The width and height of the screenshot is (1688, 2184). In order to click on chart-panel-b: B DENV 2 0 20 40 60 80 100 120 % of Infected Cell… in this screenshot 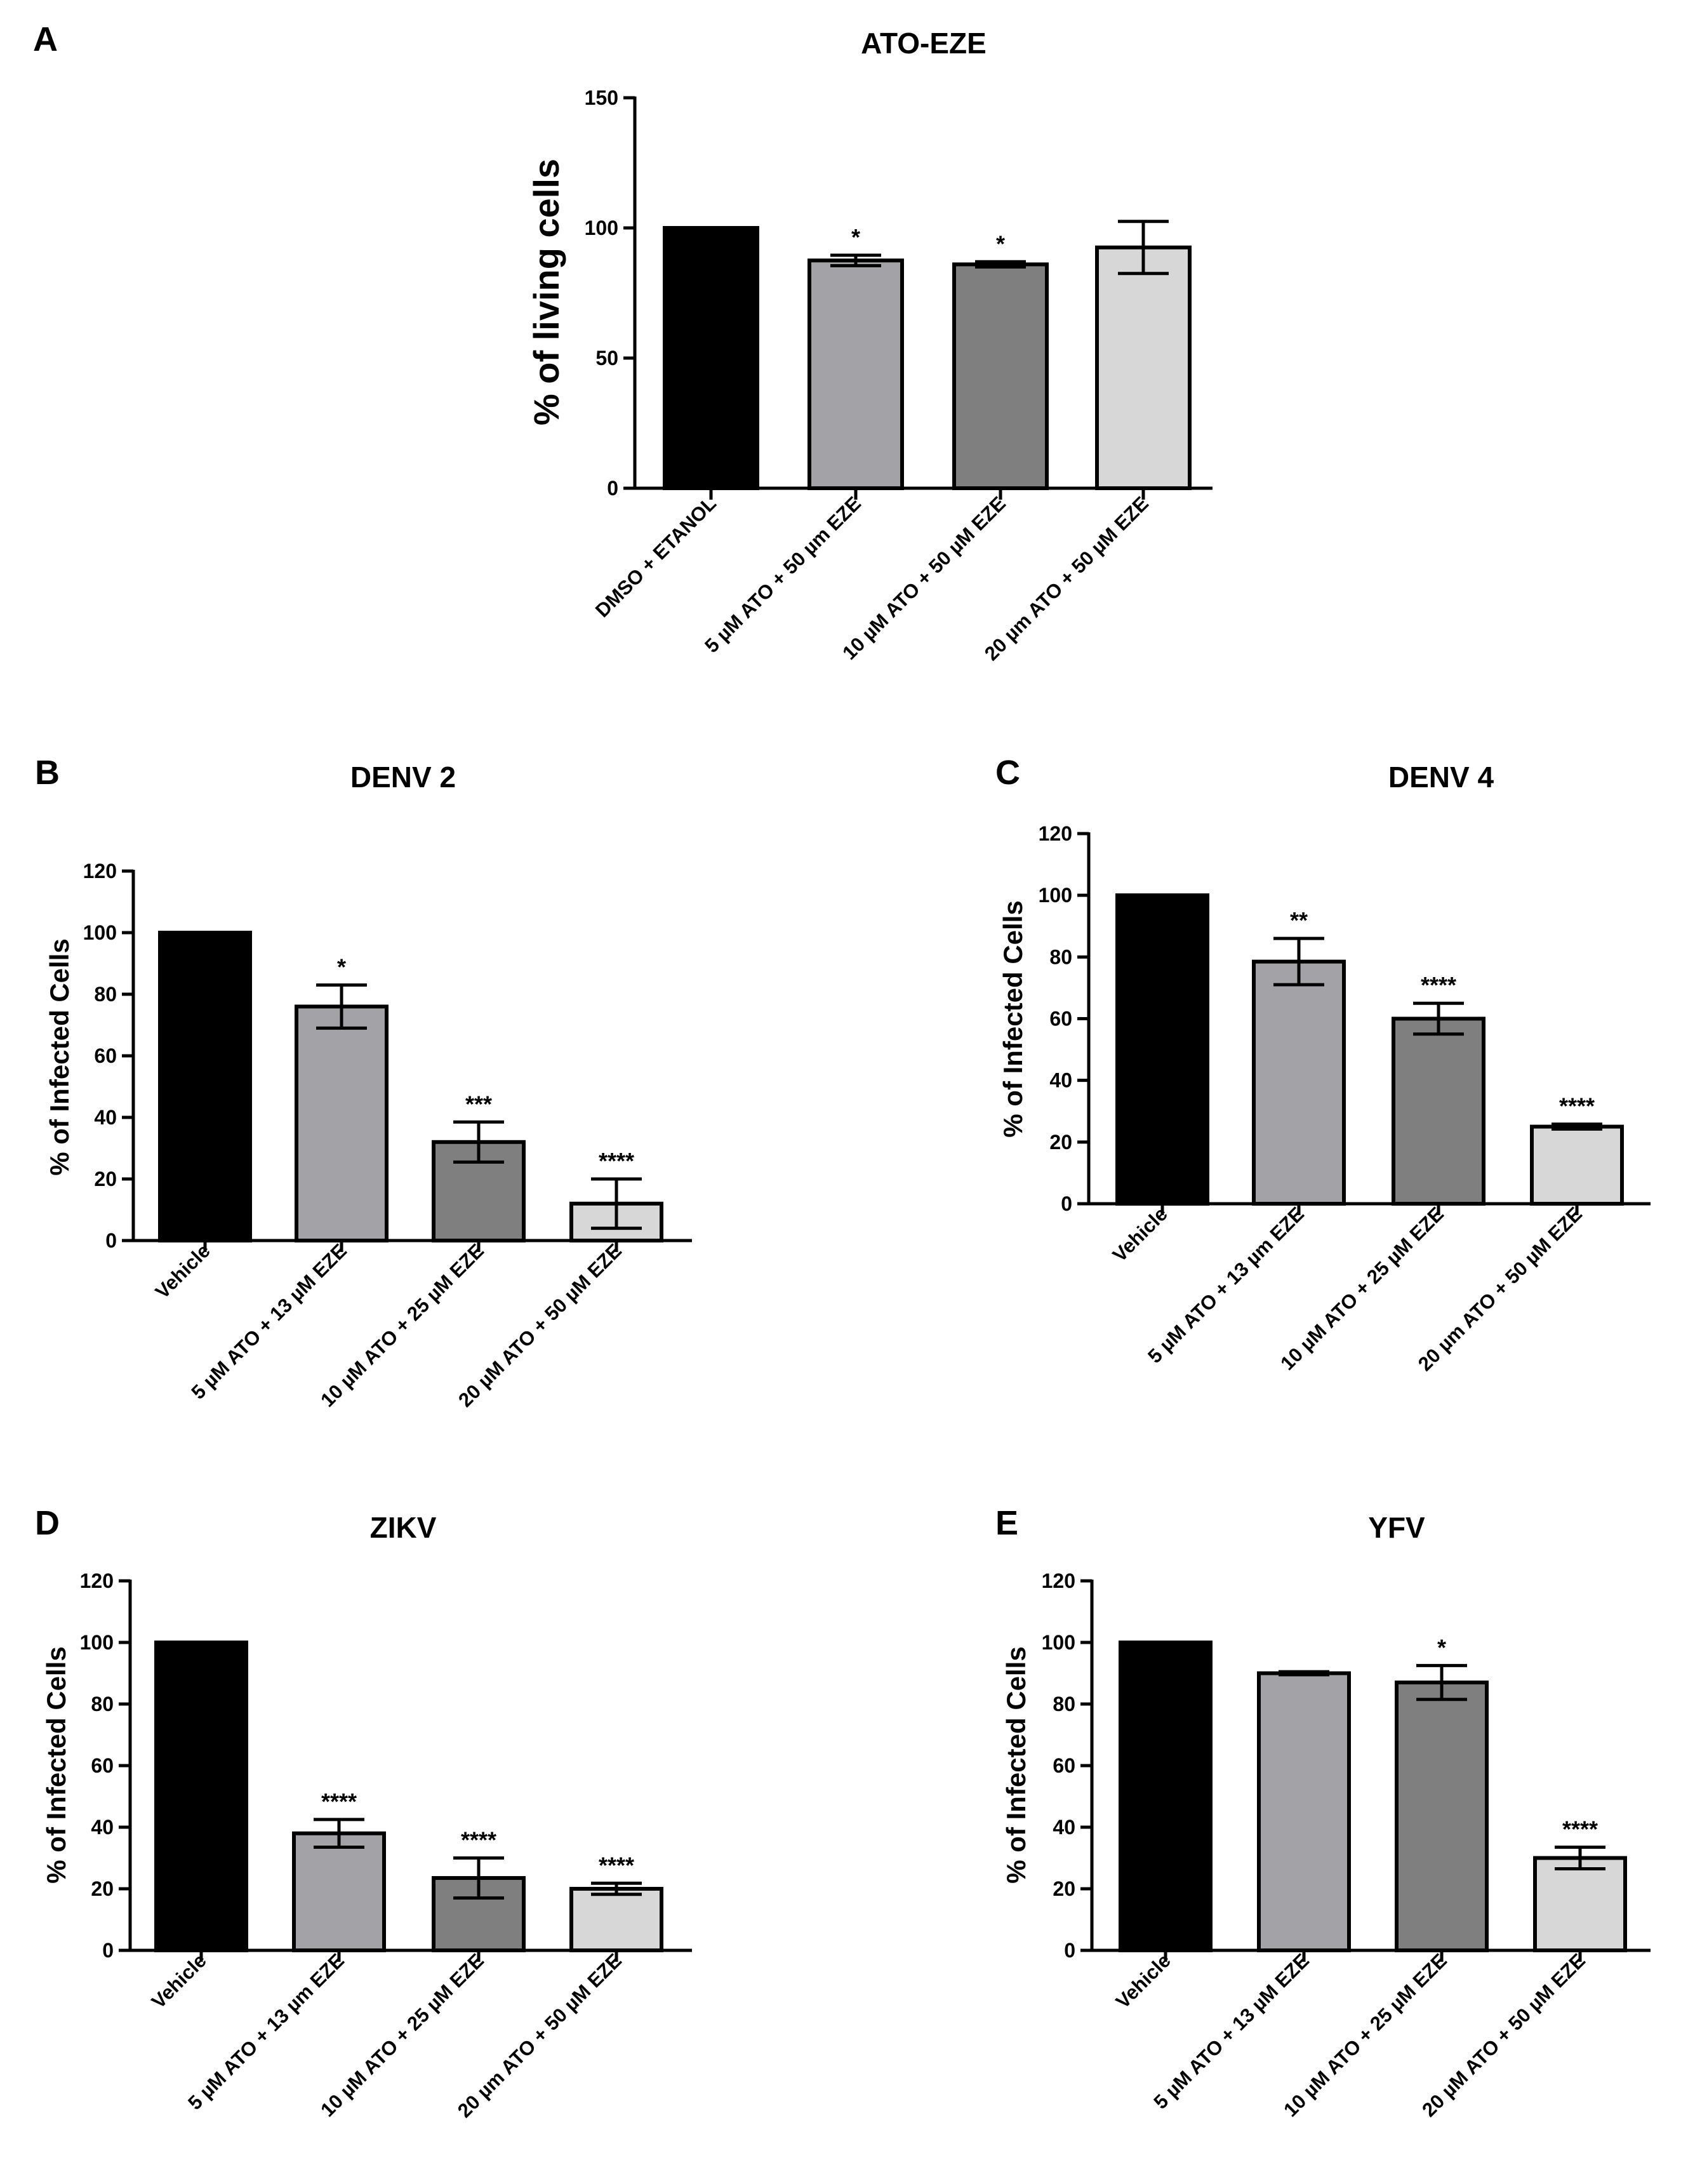, I will do `click(363, 1082)`.